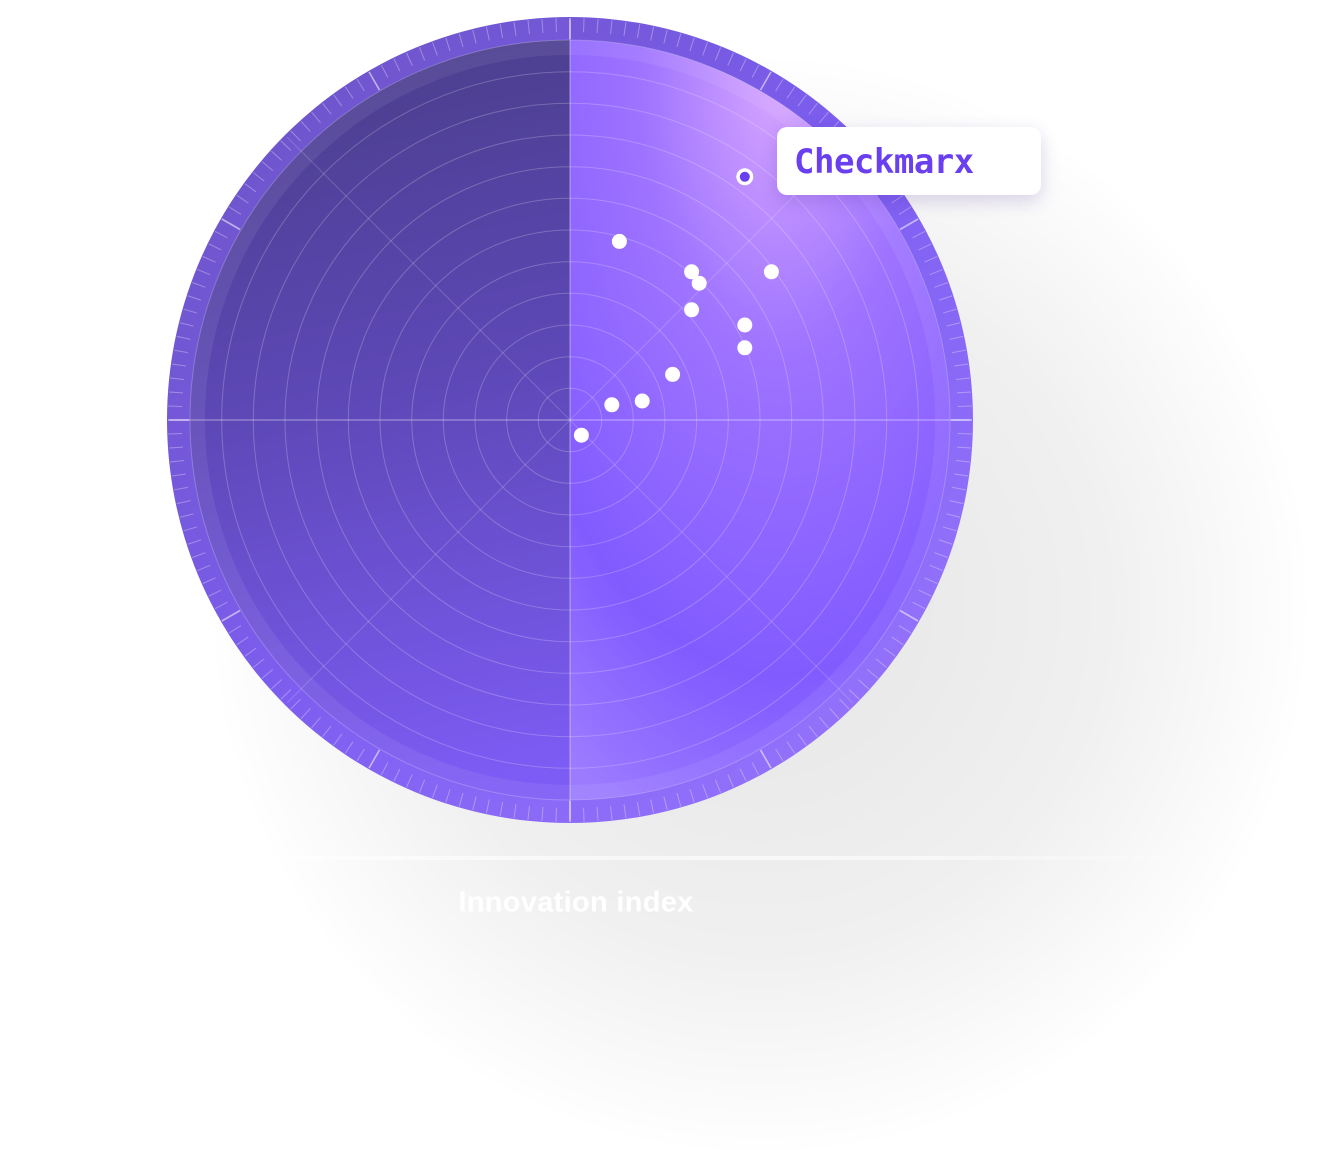  I want to click on highlight-point-group, so click(744, 176).